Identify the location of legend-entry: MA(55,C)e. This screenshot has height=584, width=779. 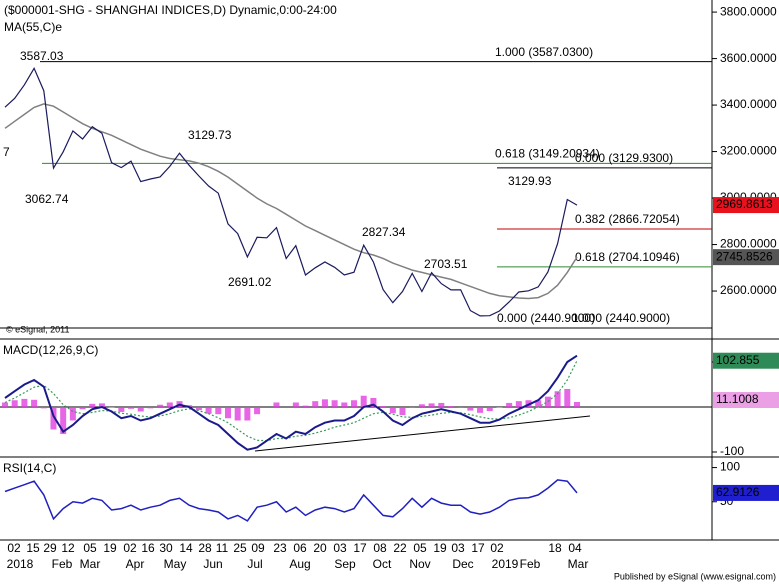
(33, 27).